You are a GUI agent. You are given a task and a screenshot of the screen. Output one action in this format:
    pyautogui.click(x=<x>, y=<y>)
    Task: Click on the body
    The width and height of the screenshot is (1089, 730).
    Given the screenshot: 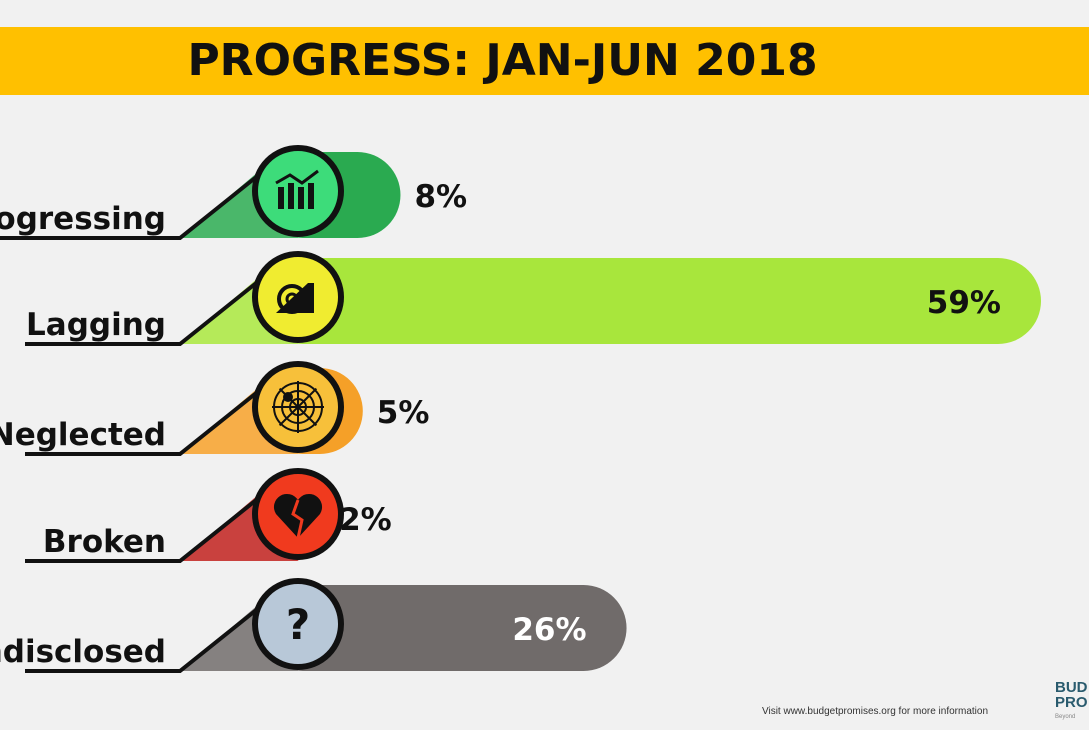 What is the action you would take?
    pyautogui.click(x=295, y=298)
    